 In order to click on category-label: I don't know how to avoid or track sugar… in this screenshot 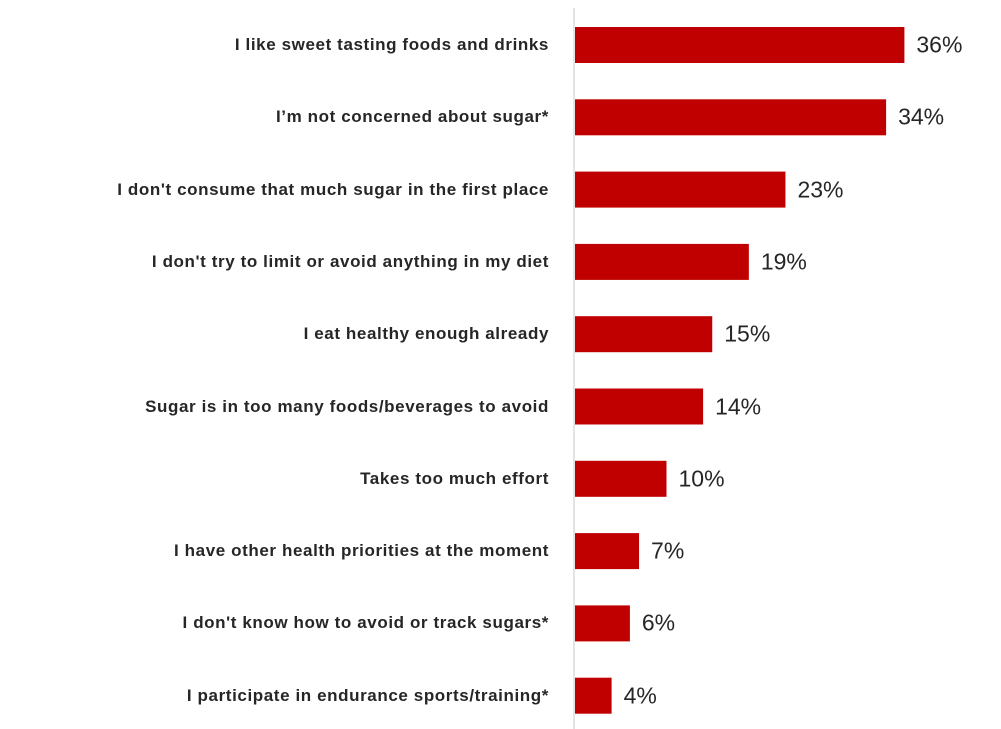, I will do `click(365, 623)`.